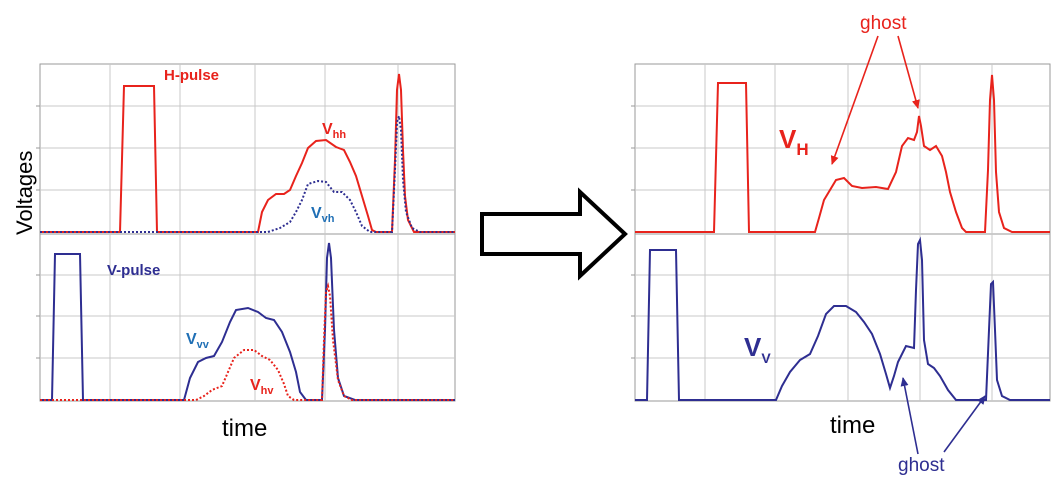 This screenshot has width=1051, height=478. What do you see at coordinates (852, 425) in the screenshot?
I see `right-x-axis-label: time` at bounding box center [852, 425].